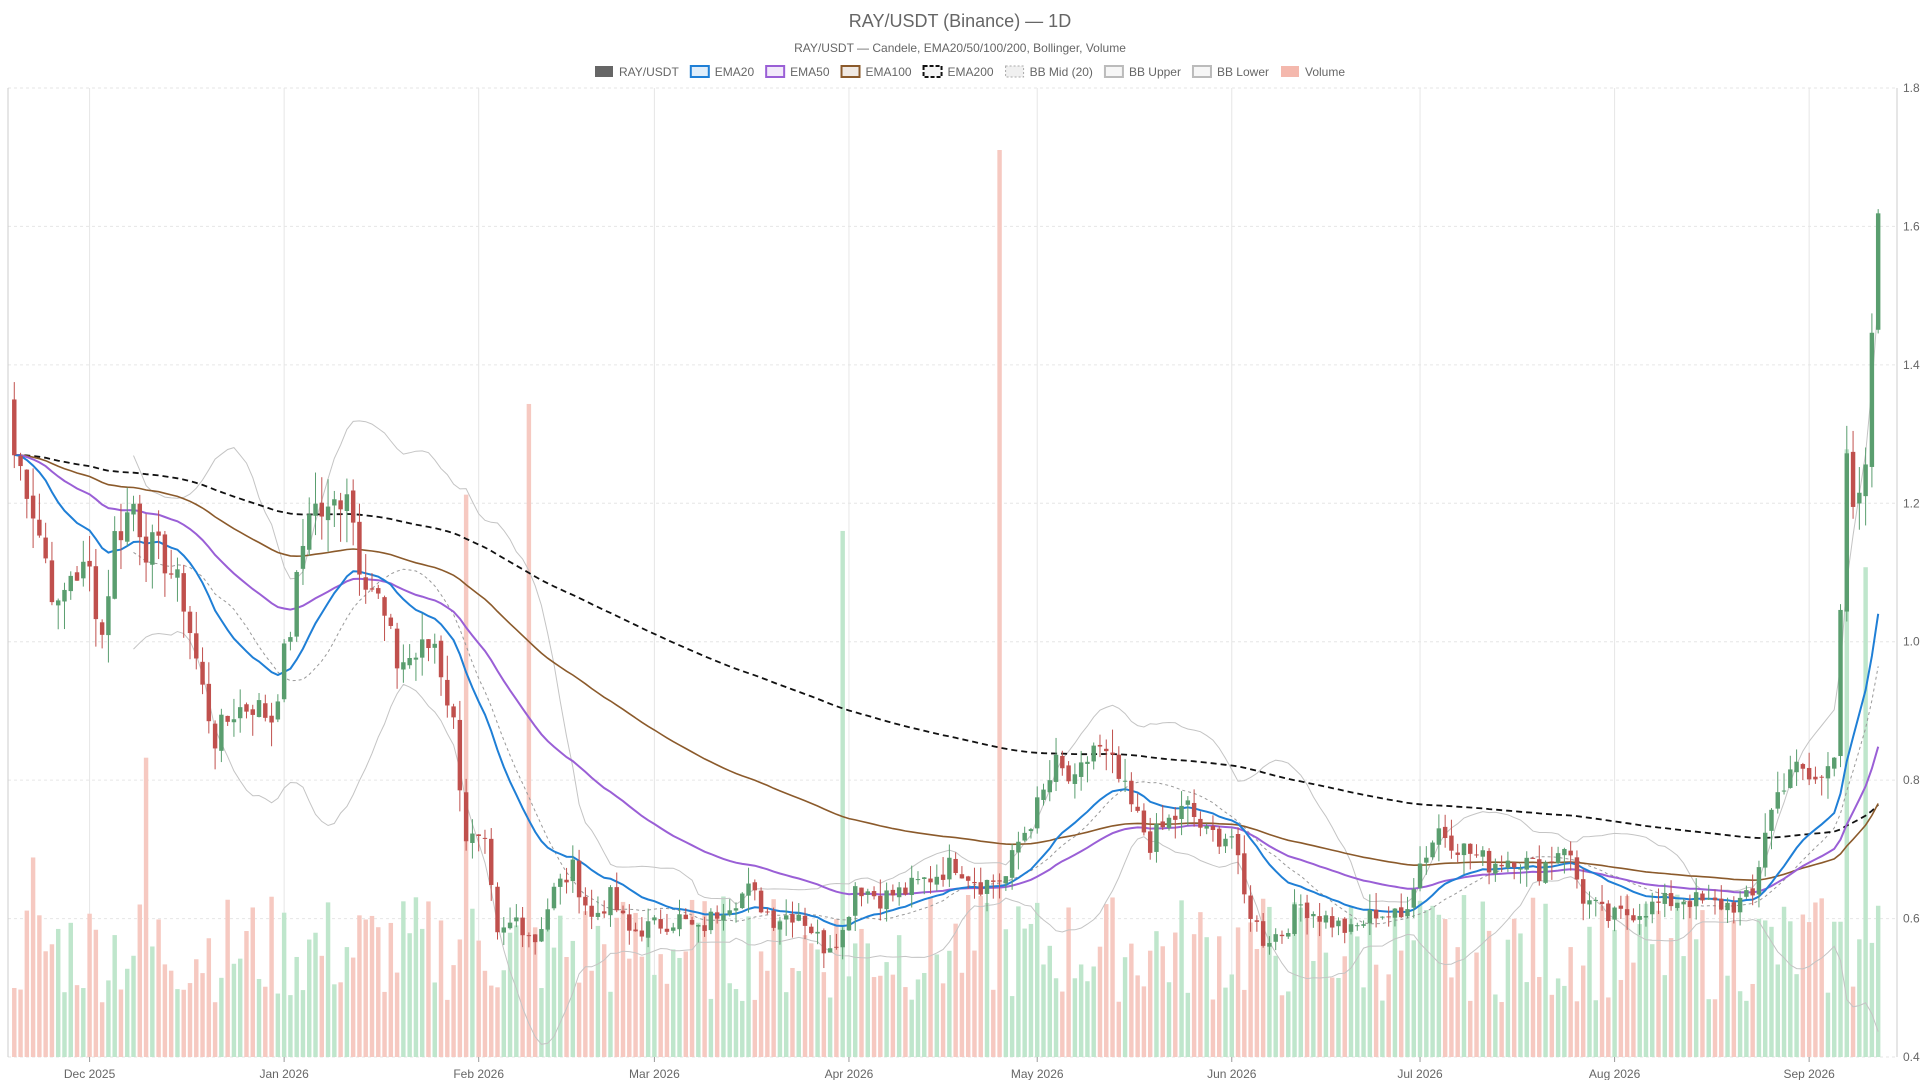  I want to click on y-tick-label: 0.8, so click(1911, 780).